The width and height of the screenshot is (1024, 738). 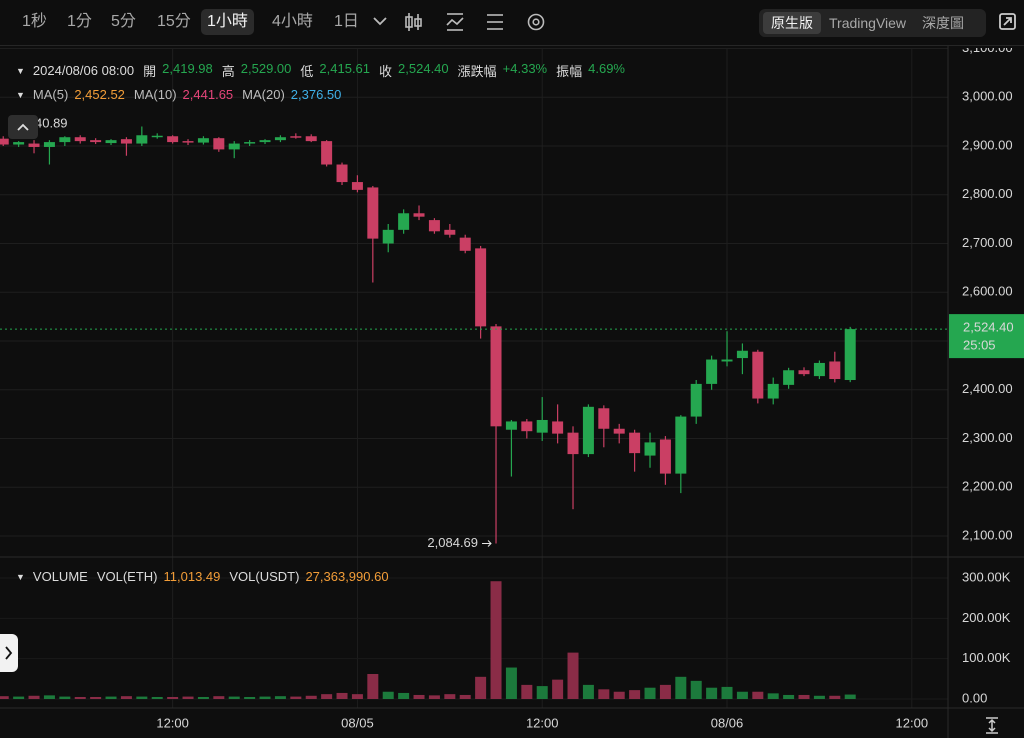 I want to click on volume-tick-label: 100.00K, so click(x=986, y=657).